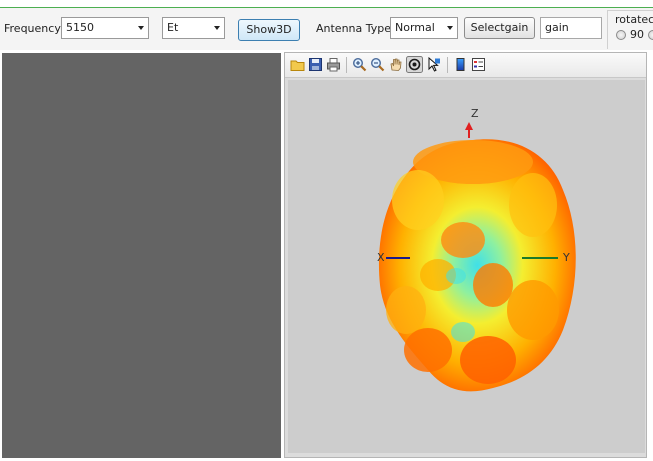 This screenshot has width=653, height=461. I want to click on axis-z-label: Z, so click(475, 113).